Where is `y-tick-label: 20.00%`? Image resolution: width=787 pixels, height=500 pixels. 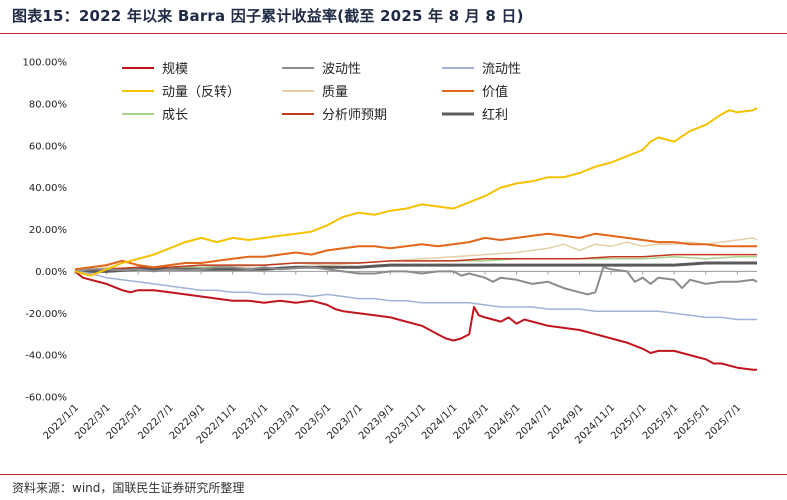 y-tick-label: 20.00% is located at coordinates (48, 230).